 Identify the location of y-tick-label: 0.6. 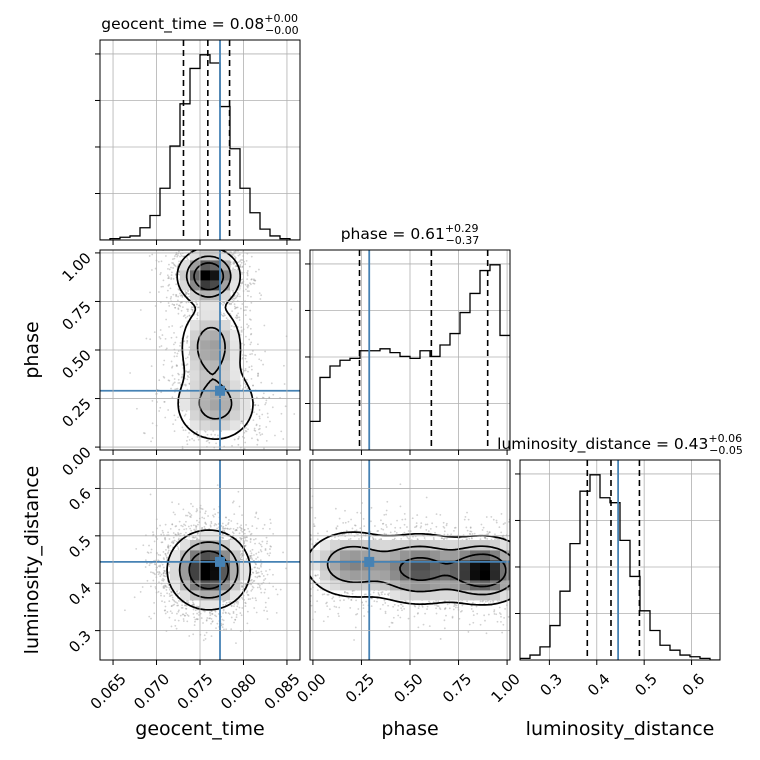
(80, 500).